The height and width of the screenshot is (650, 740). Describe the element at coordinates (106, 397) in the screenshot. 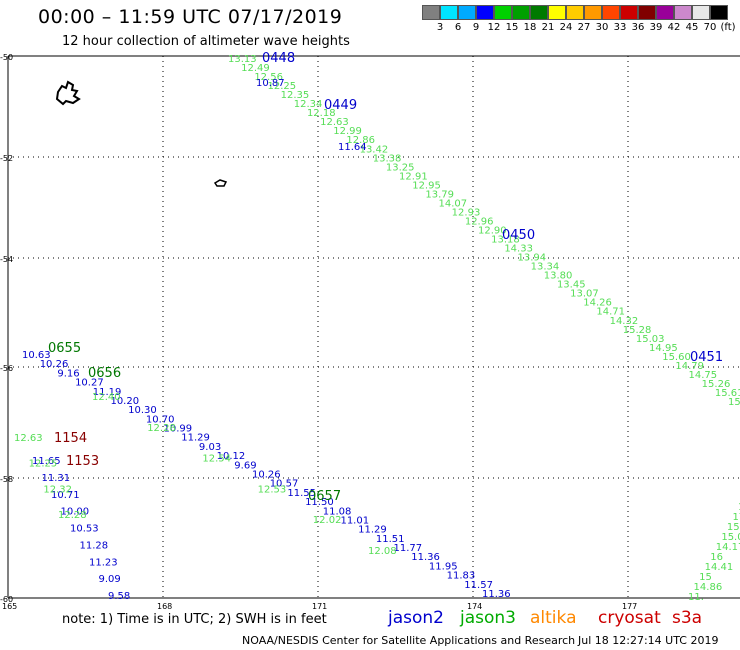

I see `swh-value: 12.40` at that location.